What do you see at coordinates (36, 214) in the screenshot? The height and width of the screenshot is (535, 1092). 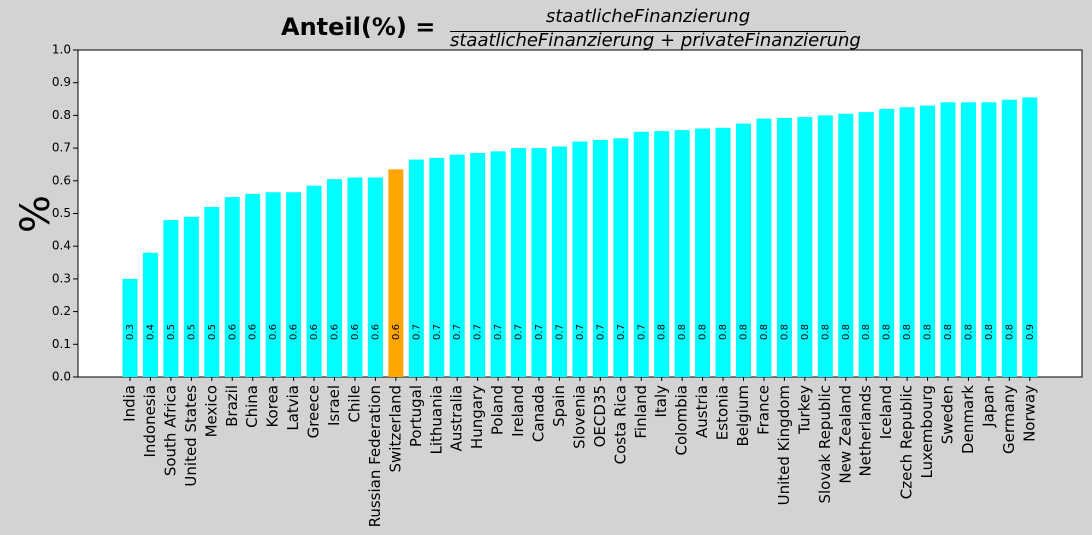 I see `y-axis-label: %` at bounding box center [36, 214].